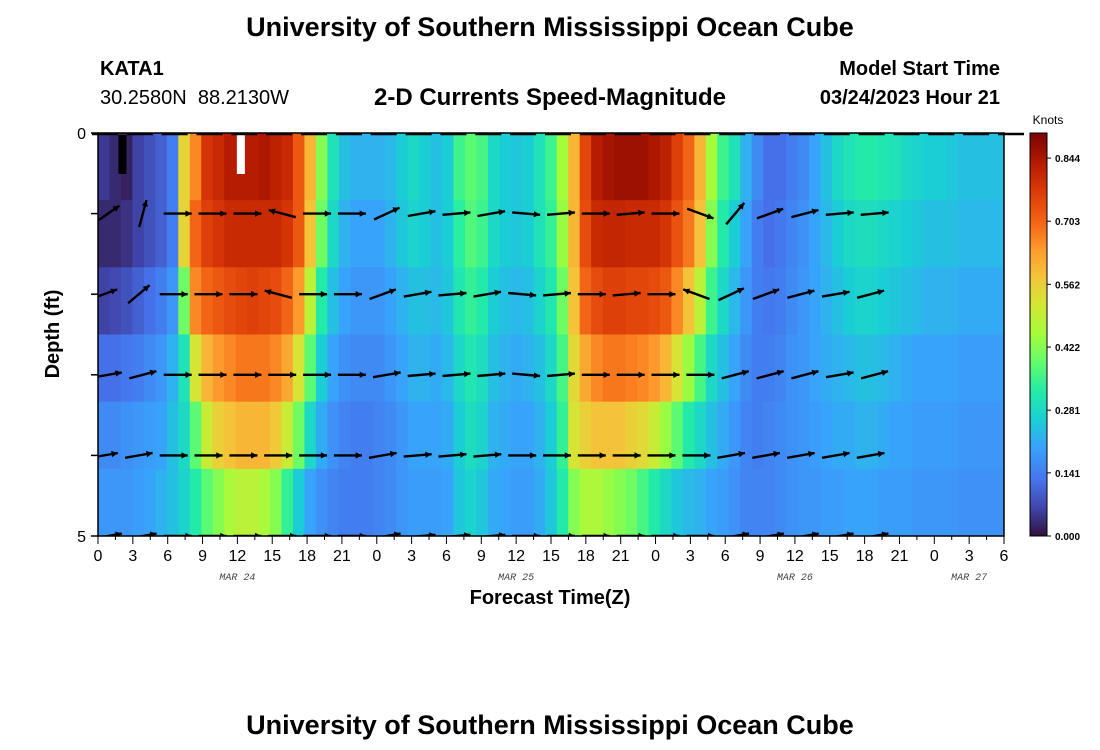 The height and width of the screenshot is (750, 1100). What do you see at coordinates (934, 556) in the screenshot?
I see `time-tick-label: 0` at bounding box center [934, 556].